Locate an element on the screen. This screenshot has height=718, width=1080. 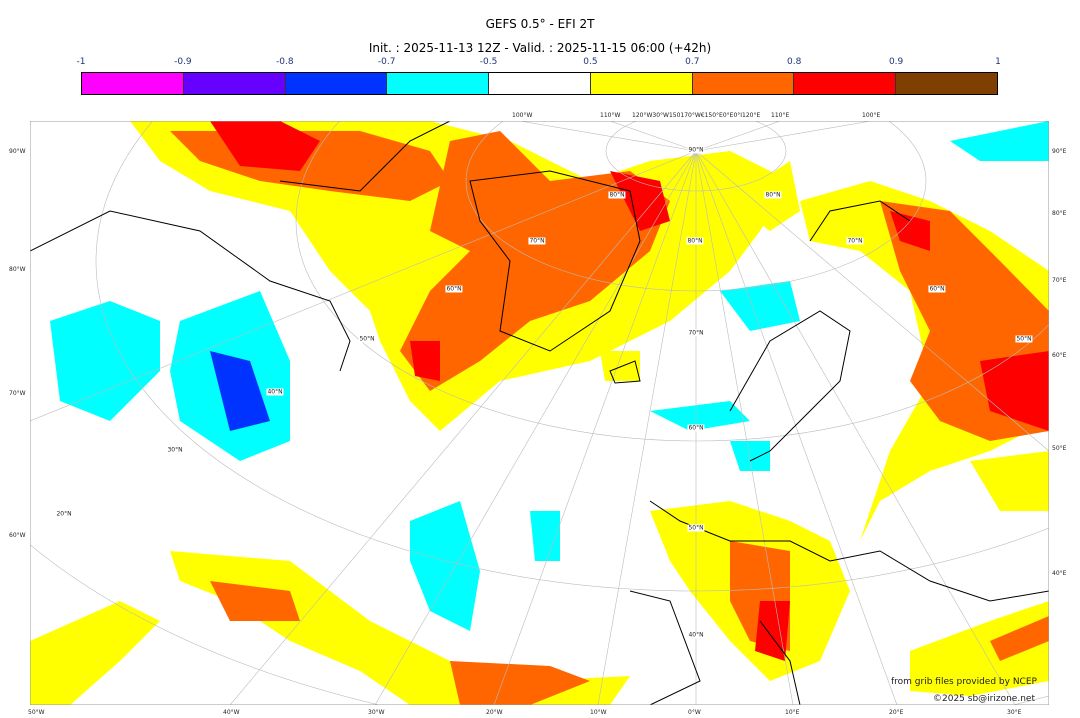
graticule-label: 110°W is located at coordinates (610, 115).